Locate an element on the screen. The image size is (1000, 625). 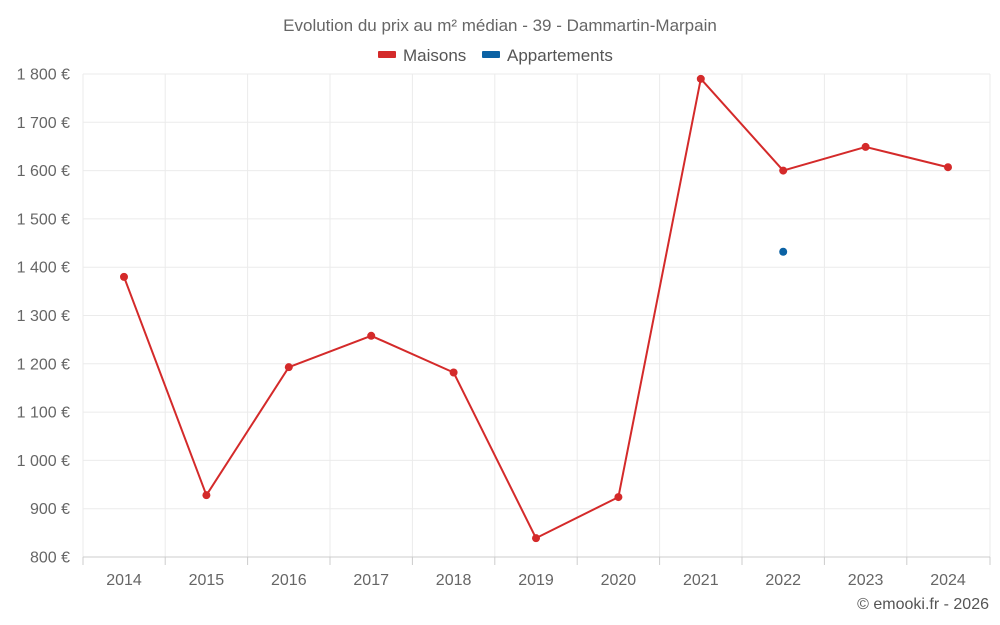
y-tick-label: 1 300 € is located at coordinates (43, 316).